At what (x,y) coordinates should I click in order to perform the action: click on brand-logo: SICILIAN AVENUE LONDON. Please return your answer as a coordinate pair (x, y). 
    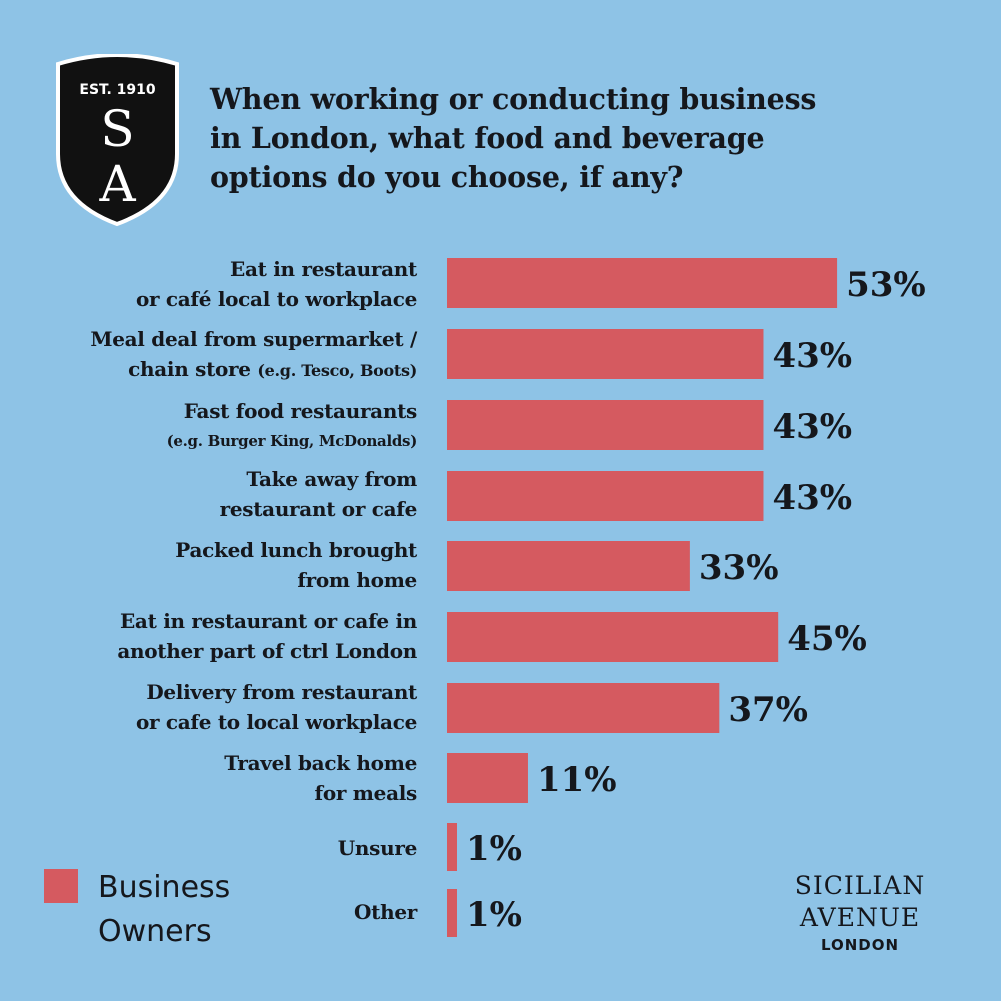
    Looking at the image, I should click on (860, 913).